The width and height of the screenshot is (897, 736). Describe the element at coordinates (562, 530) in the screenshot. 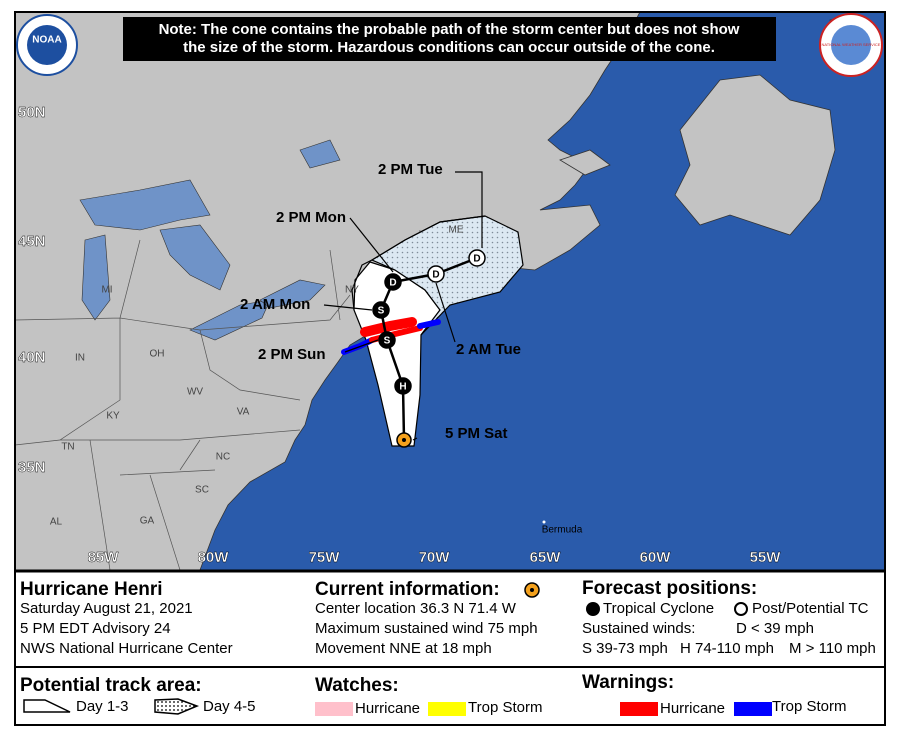

I see `place-label: Bermuda` at that location.